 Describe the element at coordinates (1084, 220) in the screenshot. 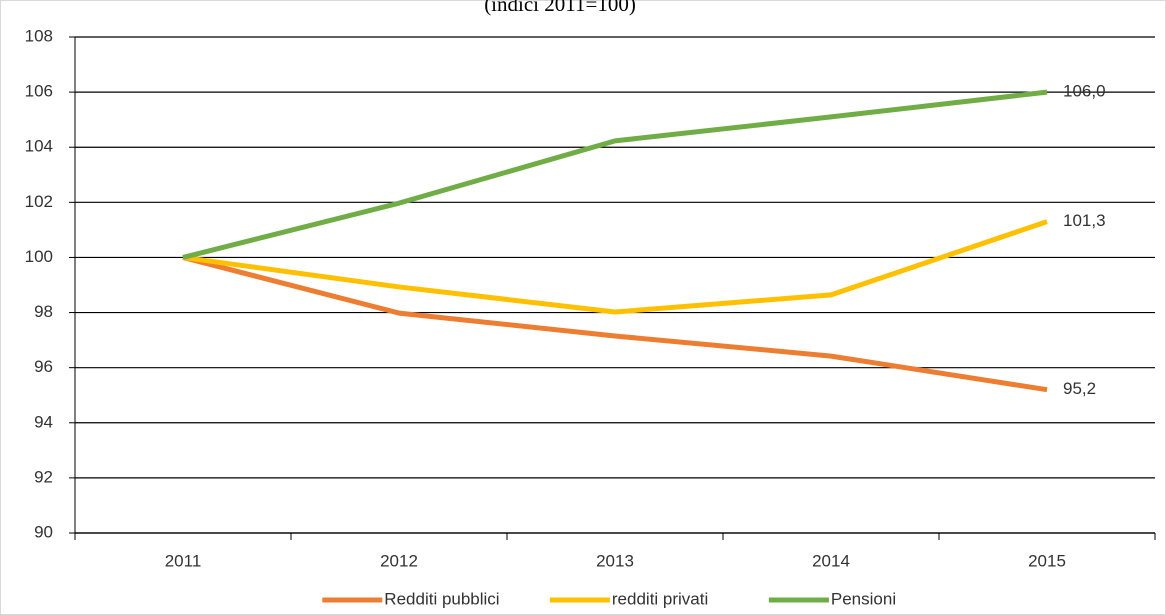

I see `data-label: 101,3` at that location.